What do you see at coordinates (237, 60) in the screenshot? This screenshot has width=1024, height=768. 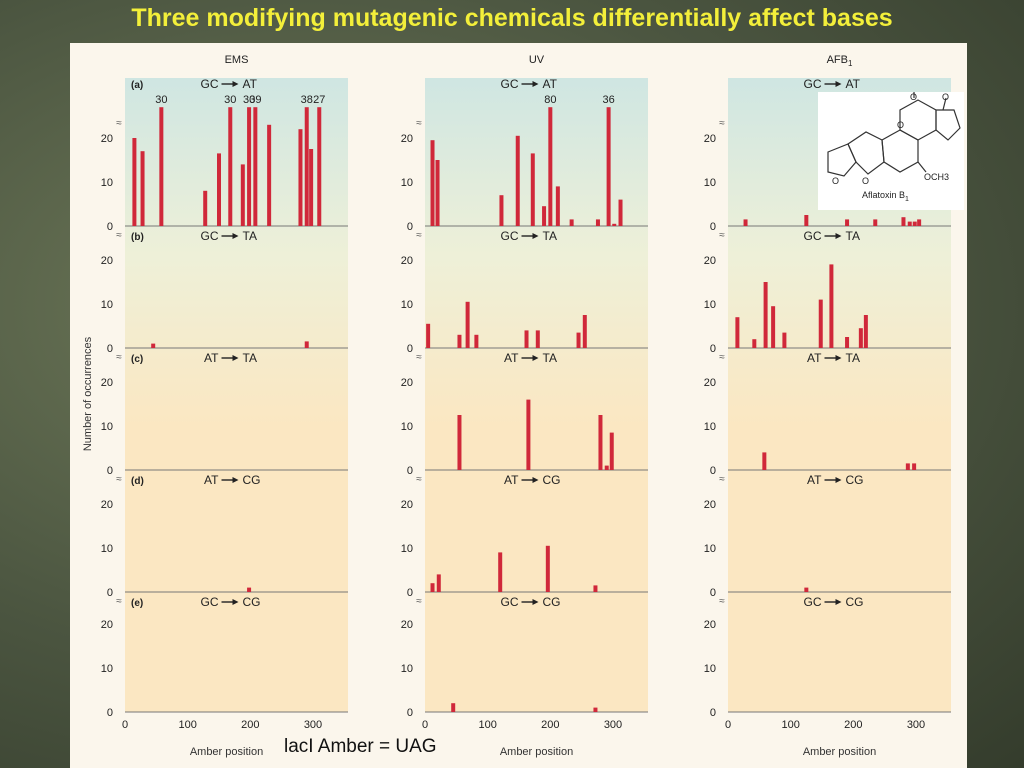 I see `column-title-1: EMS` at bounding box center [237, 60].